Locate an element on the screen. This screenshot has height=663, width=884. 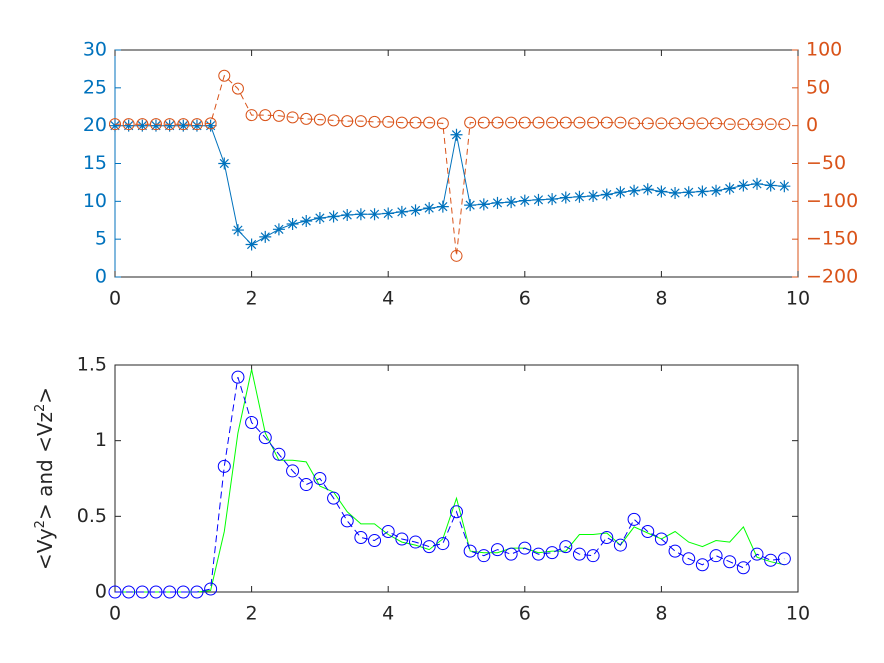
right-y-tick-label: 100 is located at coordinates (824, 50).